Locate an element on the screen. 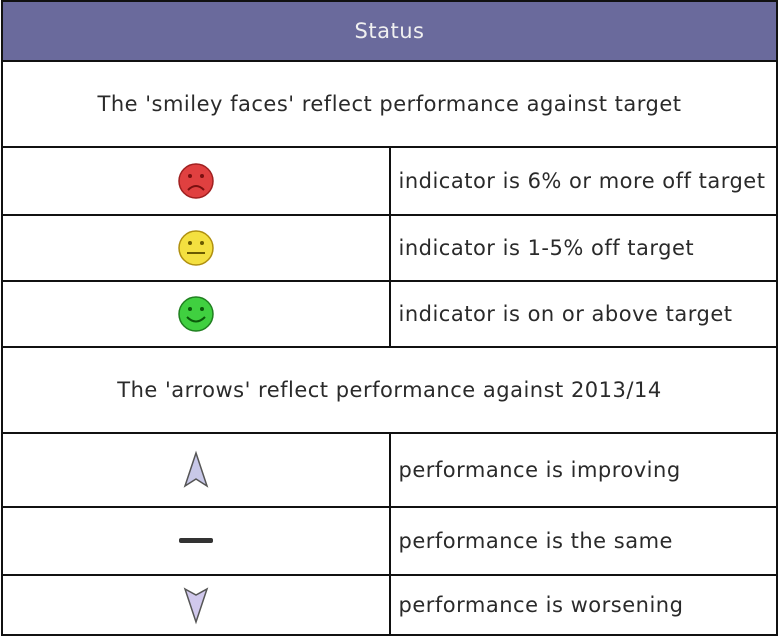 This screenshot has height=636, width=779. red-smiley is located at coordinates (196, 181).